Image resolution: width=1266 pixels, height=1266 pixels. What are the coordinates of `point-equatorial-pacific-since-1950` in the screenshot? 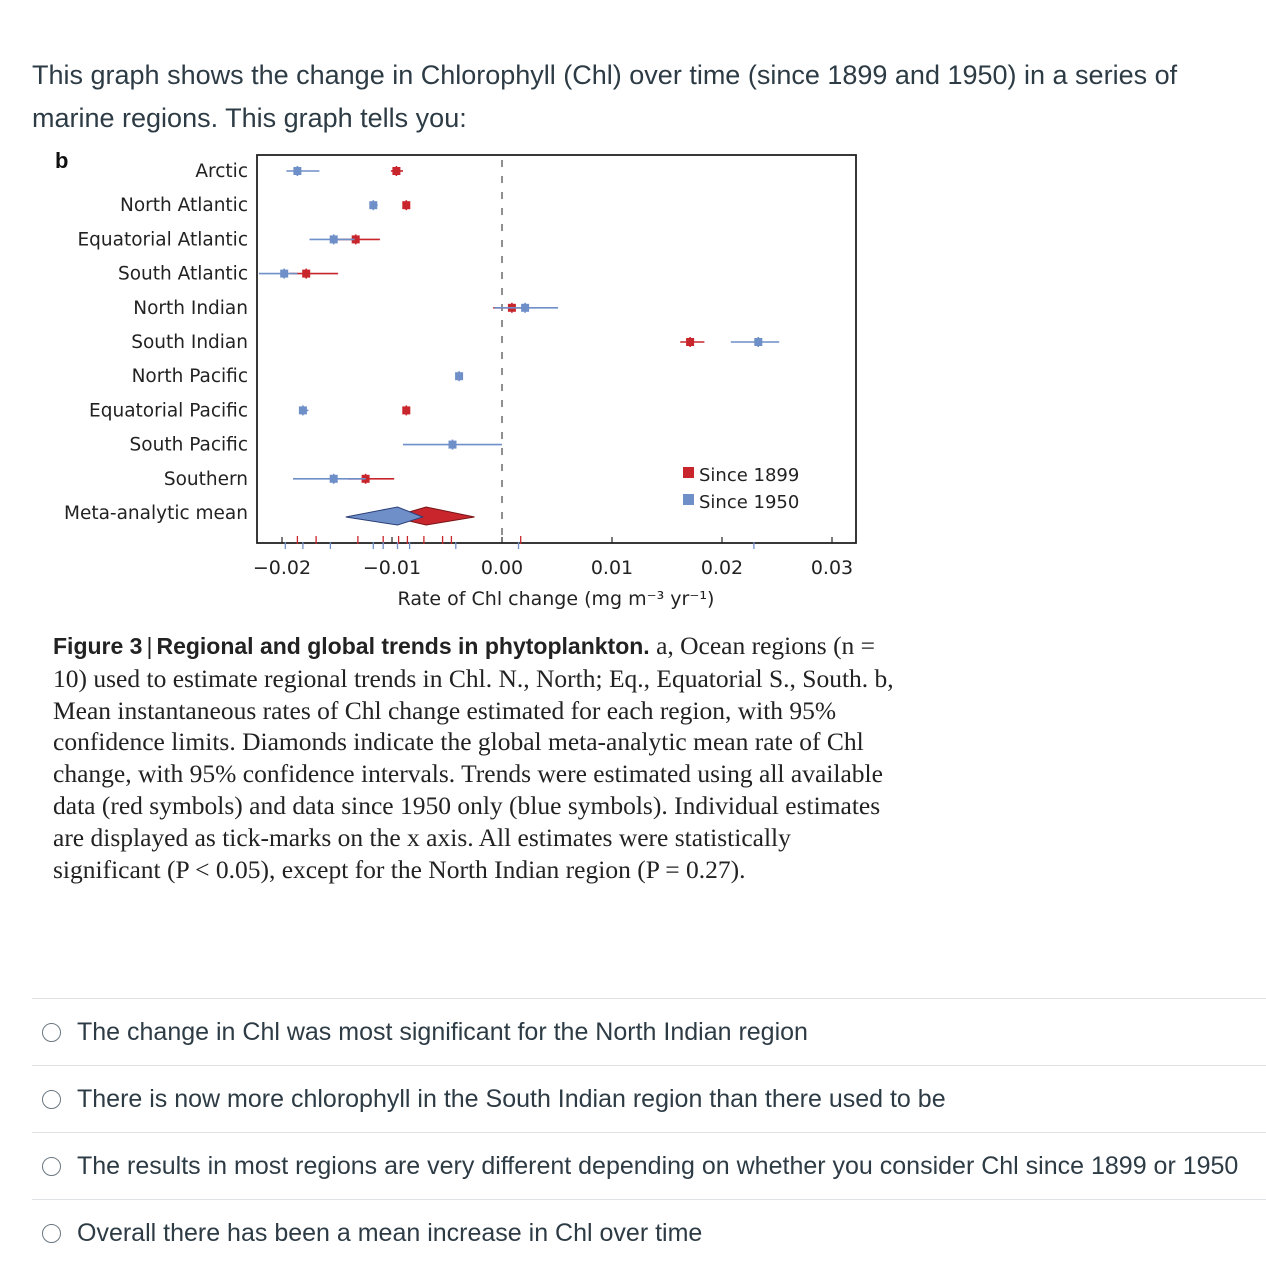 It's located at (302, 410).